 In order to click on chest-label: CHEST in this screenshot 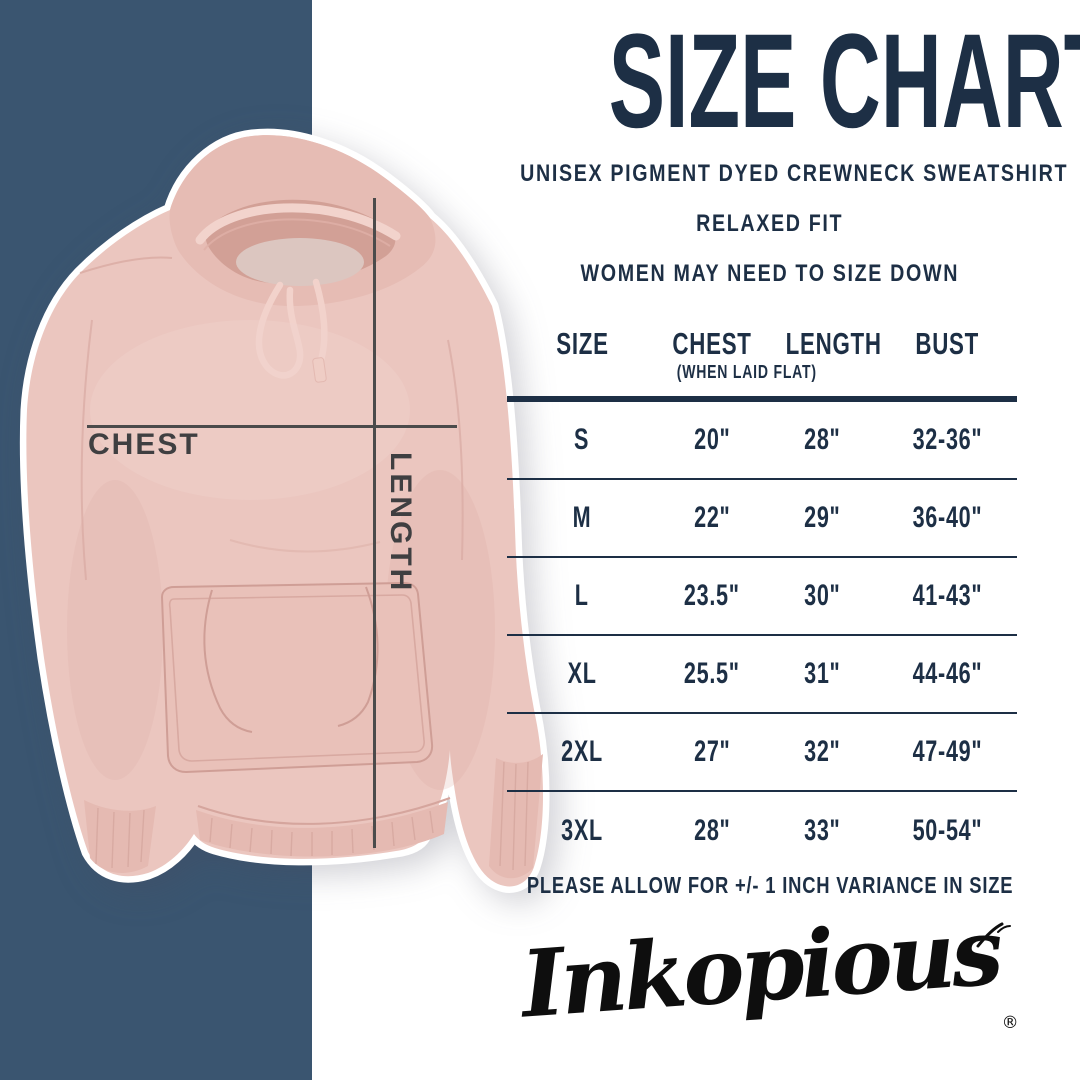, I will do `click(144, 444)`.